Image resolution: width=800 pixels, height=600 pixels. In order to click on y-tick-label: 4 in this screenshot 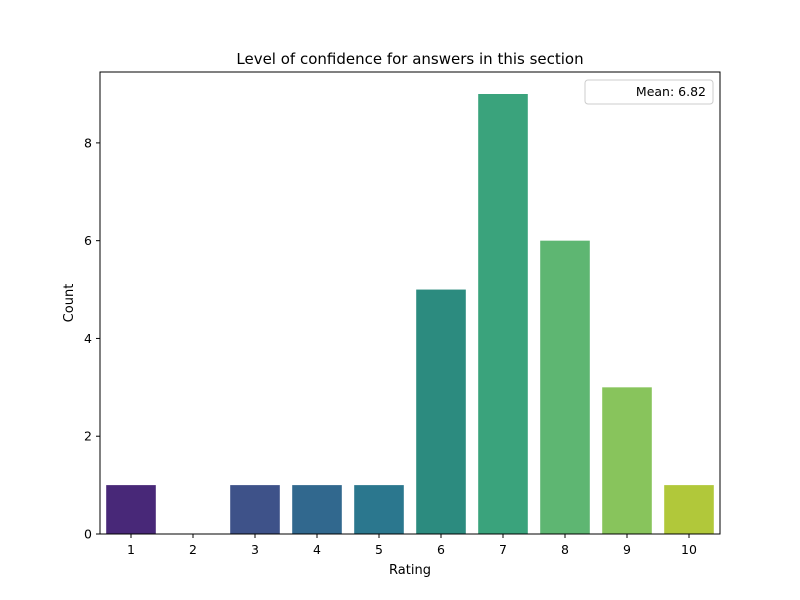, I will do `click(88, 338)`.